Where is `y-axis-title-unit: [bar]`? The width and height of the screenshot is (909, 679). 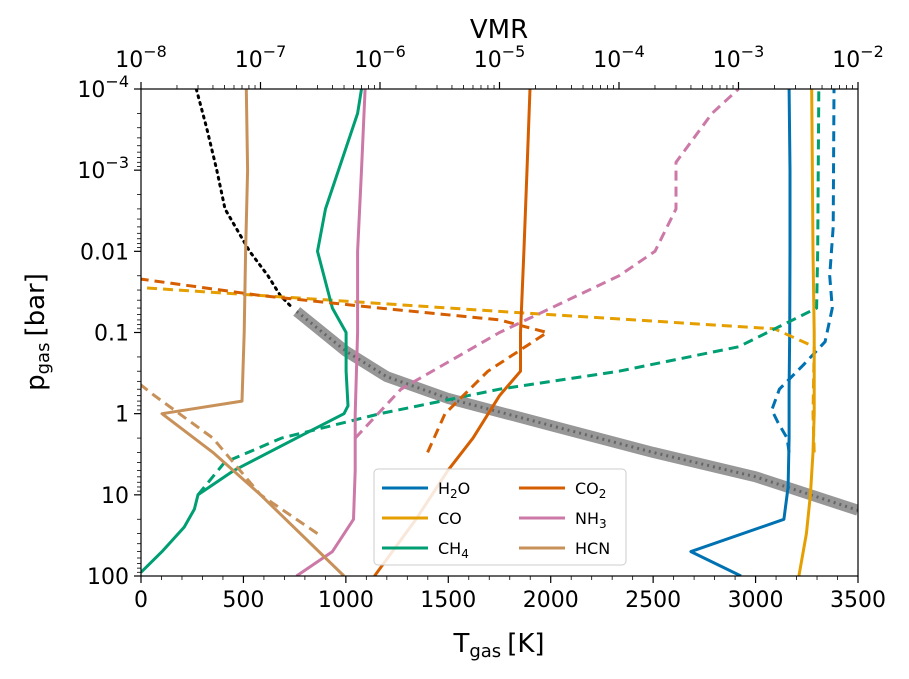 y-axis-title-unit: [bar] is located at coordinates (36, 304).